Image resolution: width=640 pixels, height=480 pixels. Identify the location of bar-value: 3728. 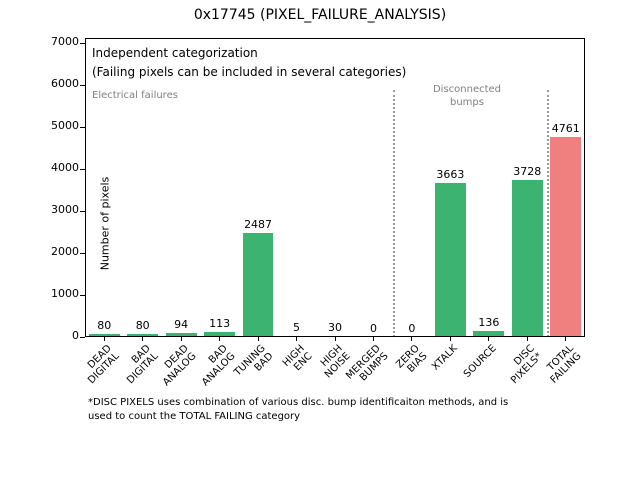
(527, 172).